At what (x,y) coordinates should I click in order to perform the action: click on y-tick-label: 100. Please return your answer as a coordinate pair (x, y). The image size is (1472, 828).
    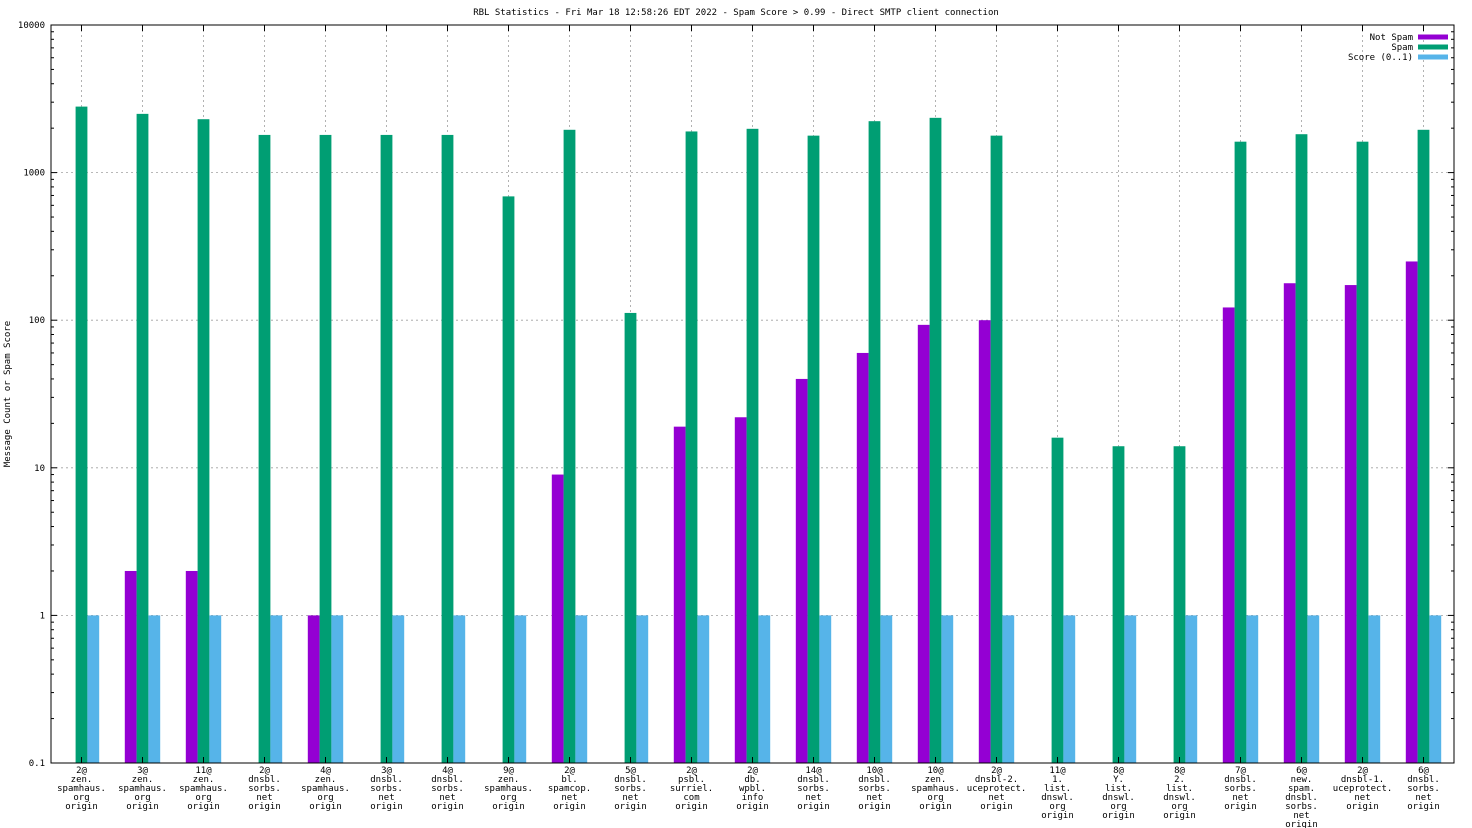
    Looking at the image, I should click on (37, 321).